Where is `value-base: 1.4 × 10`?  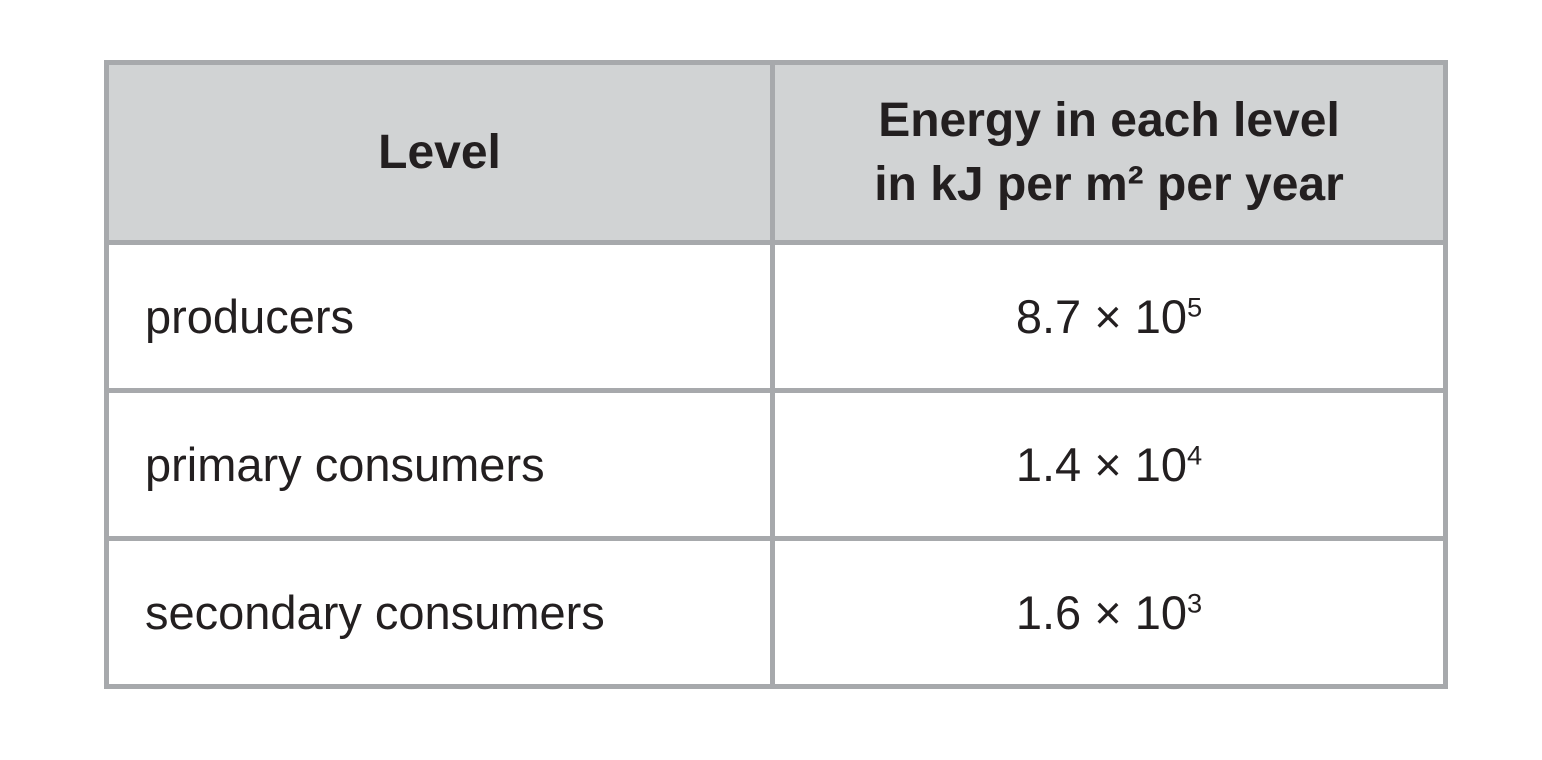
value-base: 1.4 × 10 is located at coordinates (1101, 464).